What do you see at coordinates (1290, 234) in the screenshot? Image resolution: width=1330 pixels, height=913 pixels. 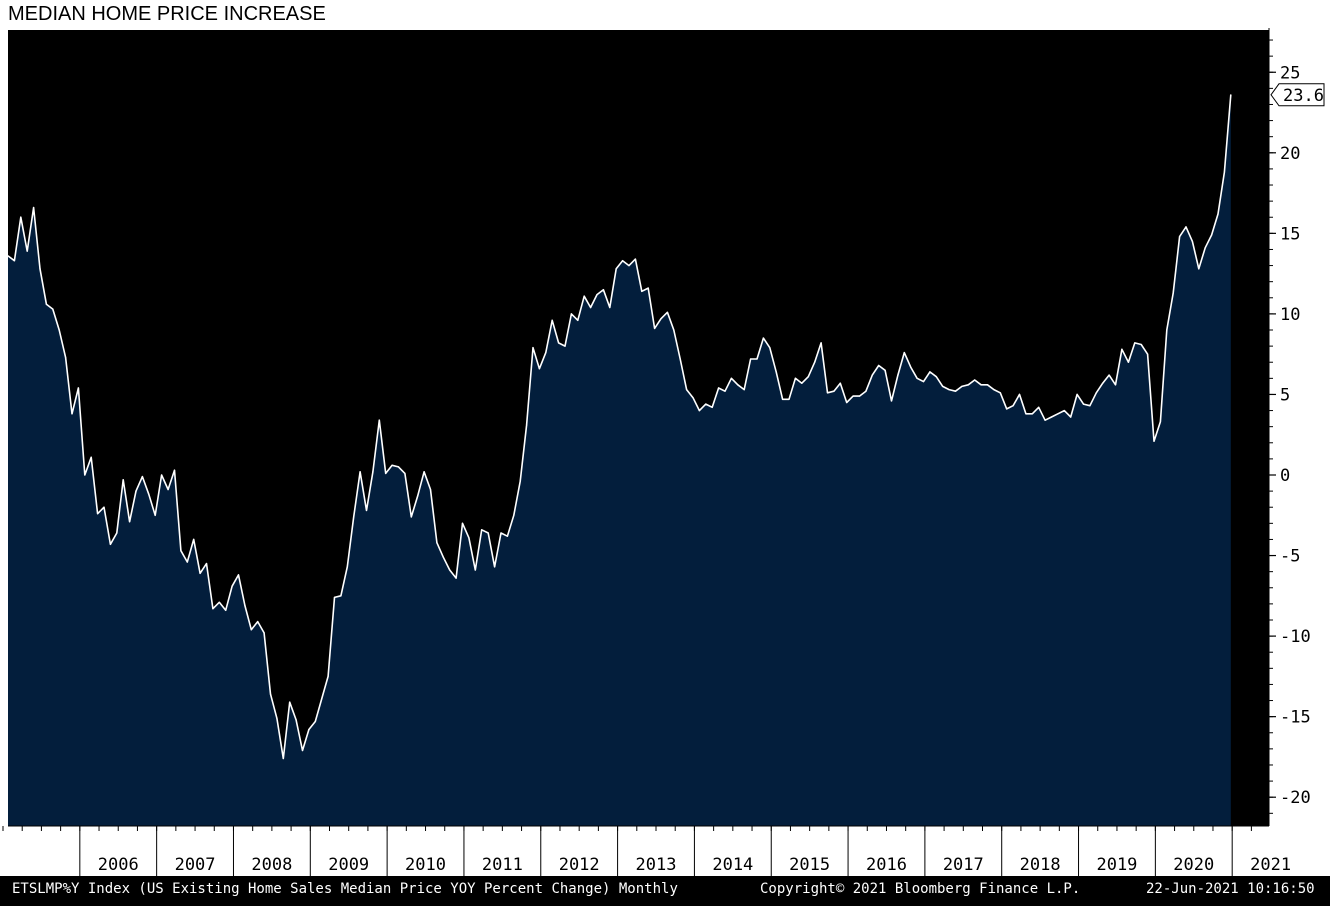 I see `y-tick-label: 15` at bounding box center [1290, 234].